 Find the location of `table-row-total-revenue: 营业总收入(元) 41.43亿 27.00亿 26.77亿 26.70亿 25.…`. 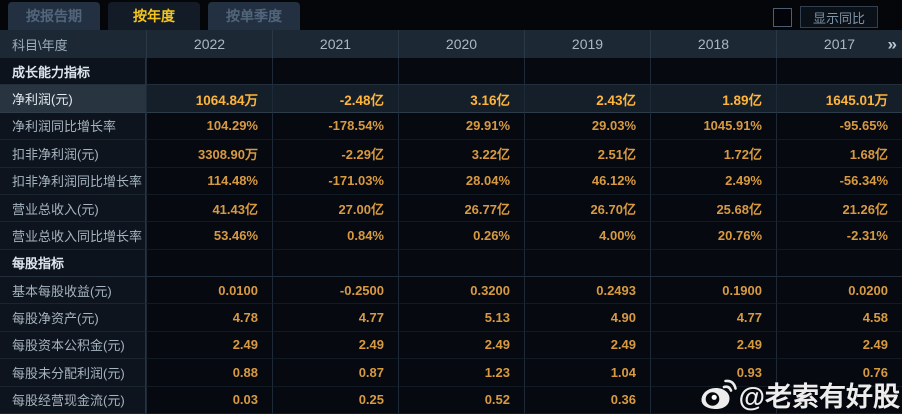

table-row-total-revenue: 营业总收入(元) 41.43亿 27.00亿 26.77亿 26.70亿 25.… is located at coordinates (451, 208).